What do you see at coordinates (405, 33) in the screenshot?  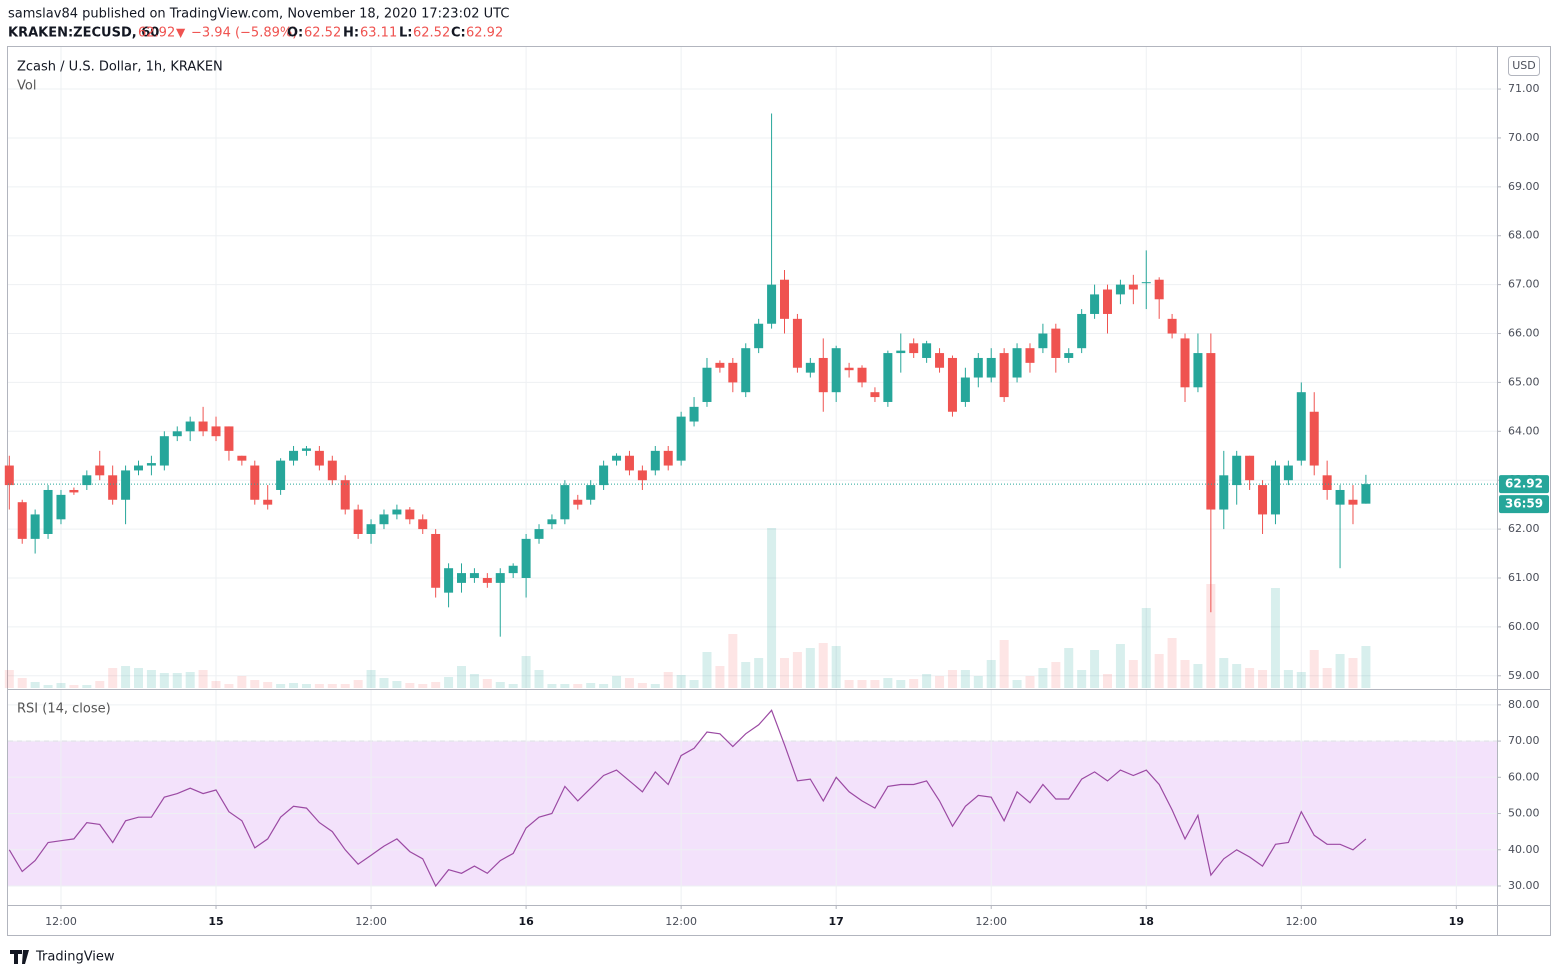 I see `l-label: L:` at bounding box center [405, 33].